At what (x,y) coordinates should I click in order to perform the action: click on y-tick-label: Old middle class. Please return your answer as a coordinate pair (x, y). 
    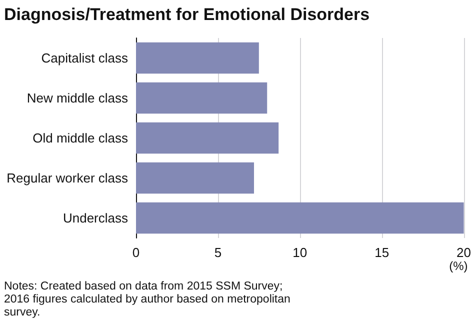
    Looking at the image, I should click on (80, 138).